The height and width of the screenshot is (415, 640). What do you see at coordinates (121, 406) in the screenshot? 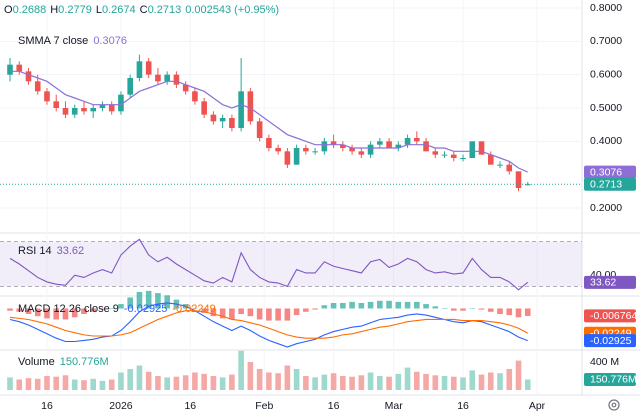
I see `time-tick-label: 2026` at bounding box center [121, 406].